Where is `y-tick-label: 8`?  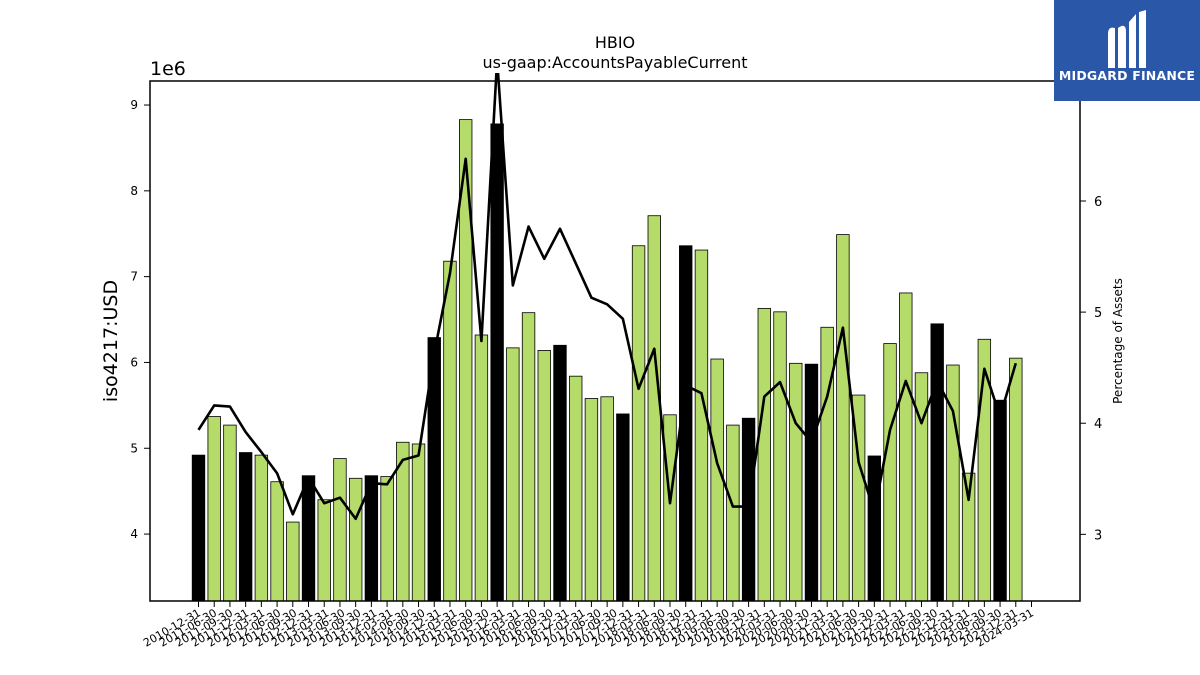 y-tick-label: 8 is located at coordinates (134, 191).